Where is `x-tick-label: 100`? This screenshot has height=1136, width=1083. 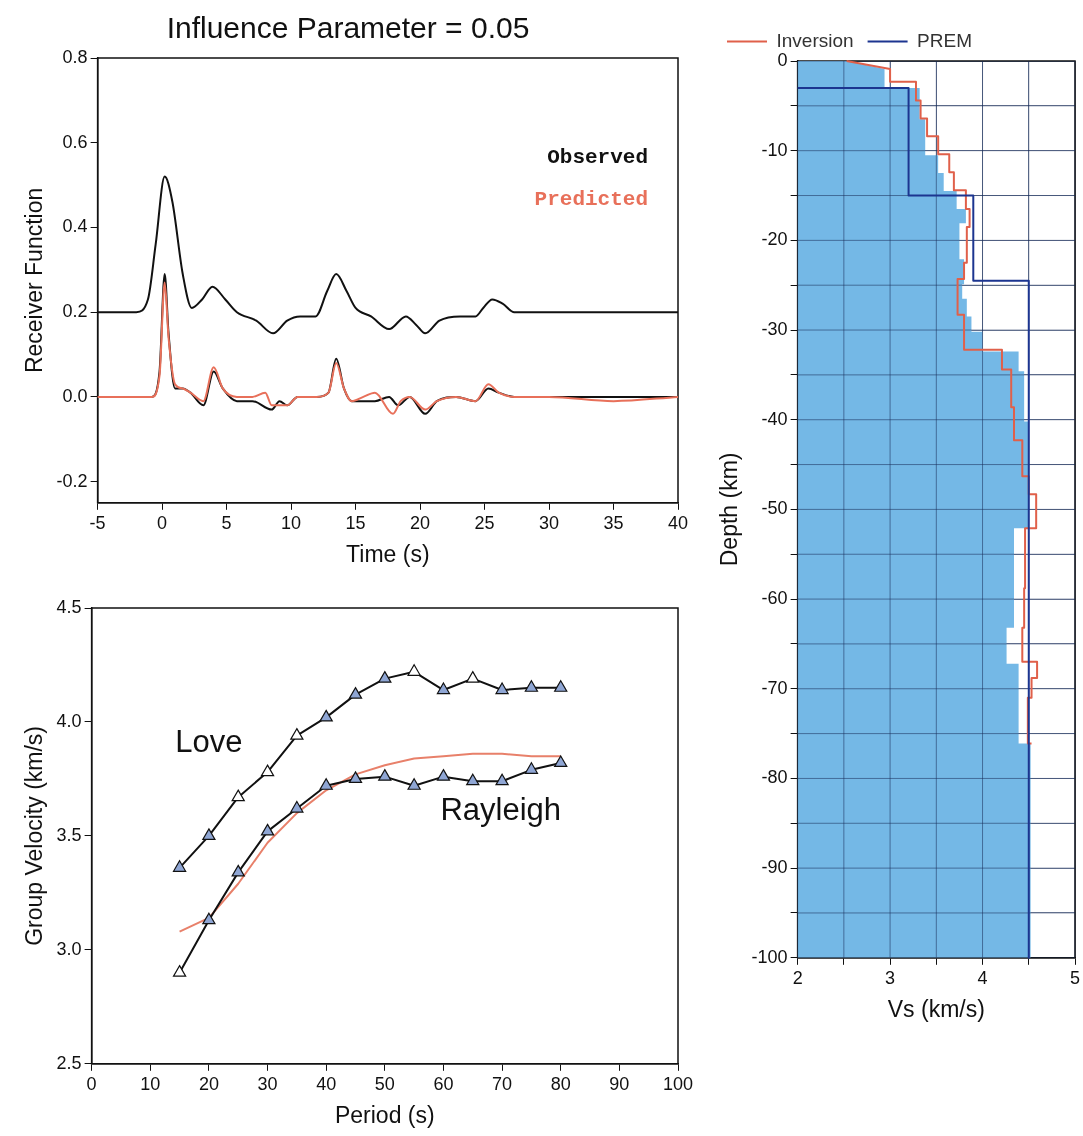
x-tick-label: 100 is located at coordinates (678, 1083).